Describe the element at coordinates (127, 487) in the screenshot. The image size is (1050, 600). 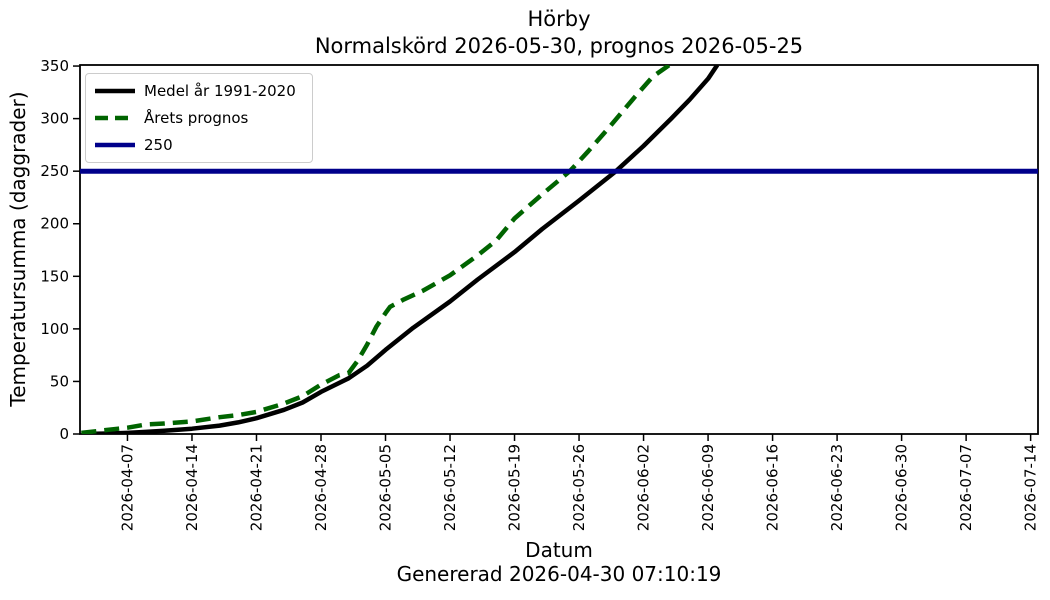
I see `x-tick-label: 2026-04-07` at that location.